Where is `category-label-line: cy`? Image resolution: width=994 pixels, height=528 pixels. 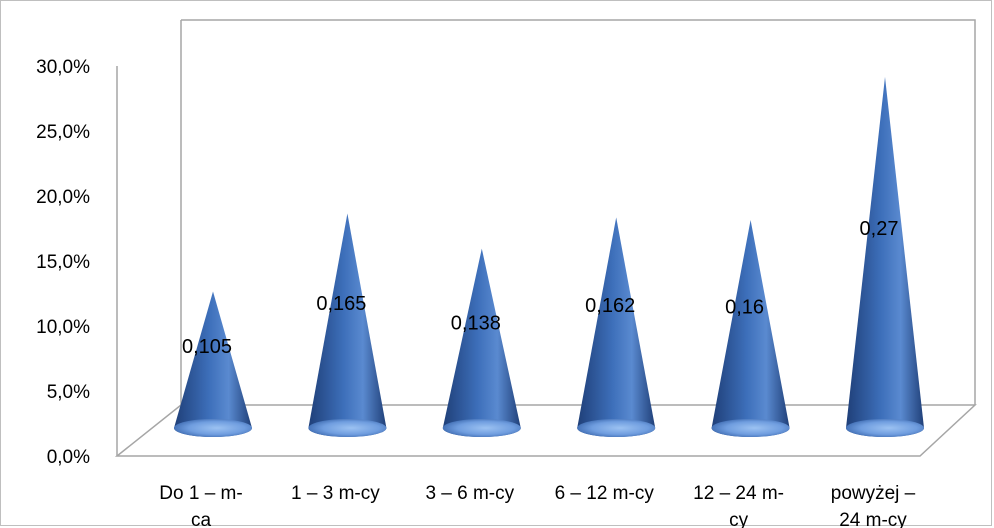
category-label-line: cy is located at coordinates (739, 519).